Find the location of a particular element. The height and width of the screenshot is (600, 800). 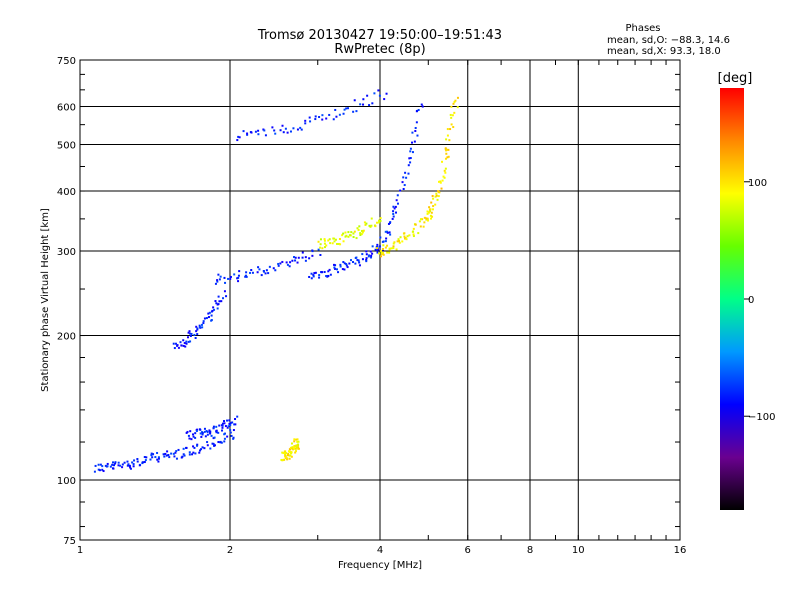

x-axis-label: Frequency [MHz] is located at coordinates (380, 565).